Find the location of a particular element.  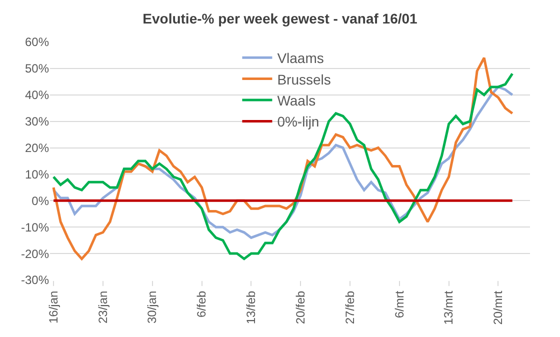

x-tick-label: 30/jan is located at coordinates (152, 307).